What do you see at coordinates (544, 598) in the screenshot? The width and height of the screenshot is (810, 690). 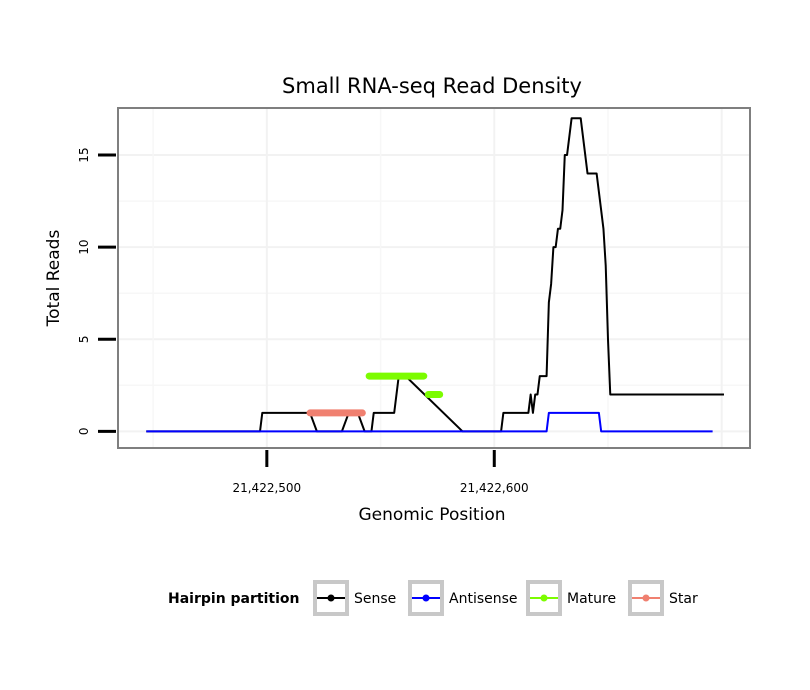 I see `legend-dot-mature` at bounding box center [544, 598].